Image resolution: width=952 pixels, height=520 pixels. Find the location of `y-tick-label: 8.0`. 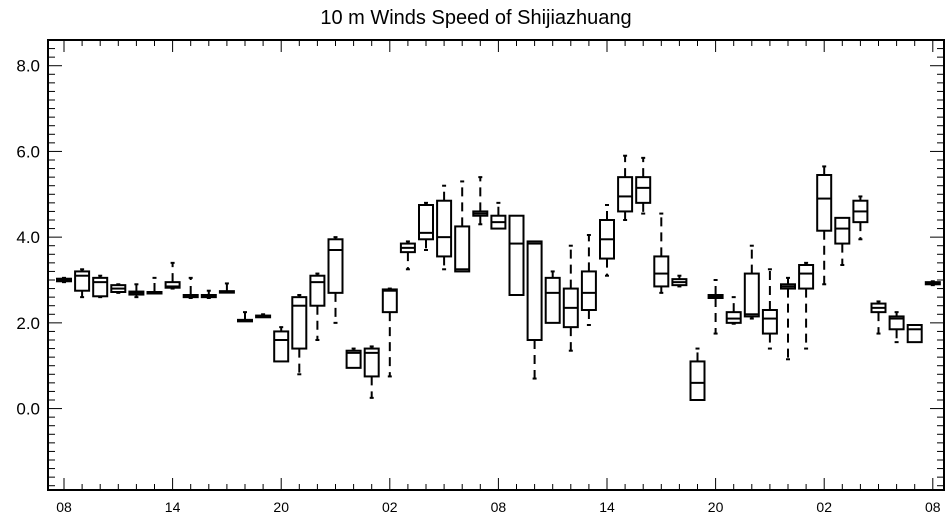

y-tick-label: 8.0 is located at coordinates (28, 66).